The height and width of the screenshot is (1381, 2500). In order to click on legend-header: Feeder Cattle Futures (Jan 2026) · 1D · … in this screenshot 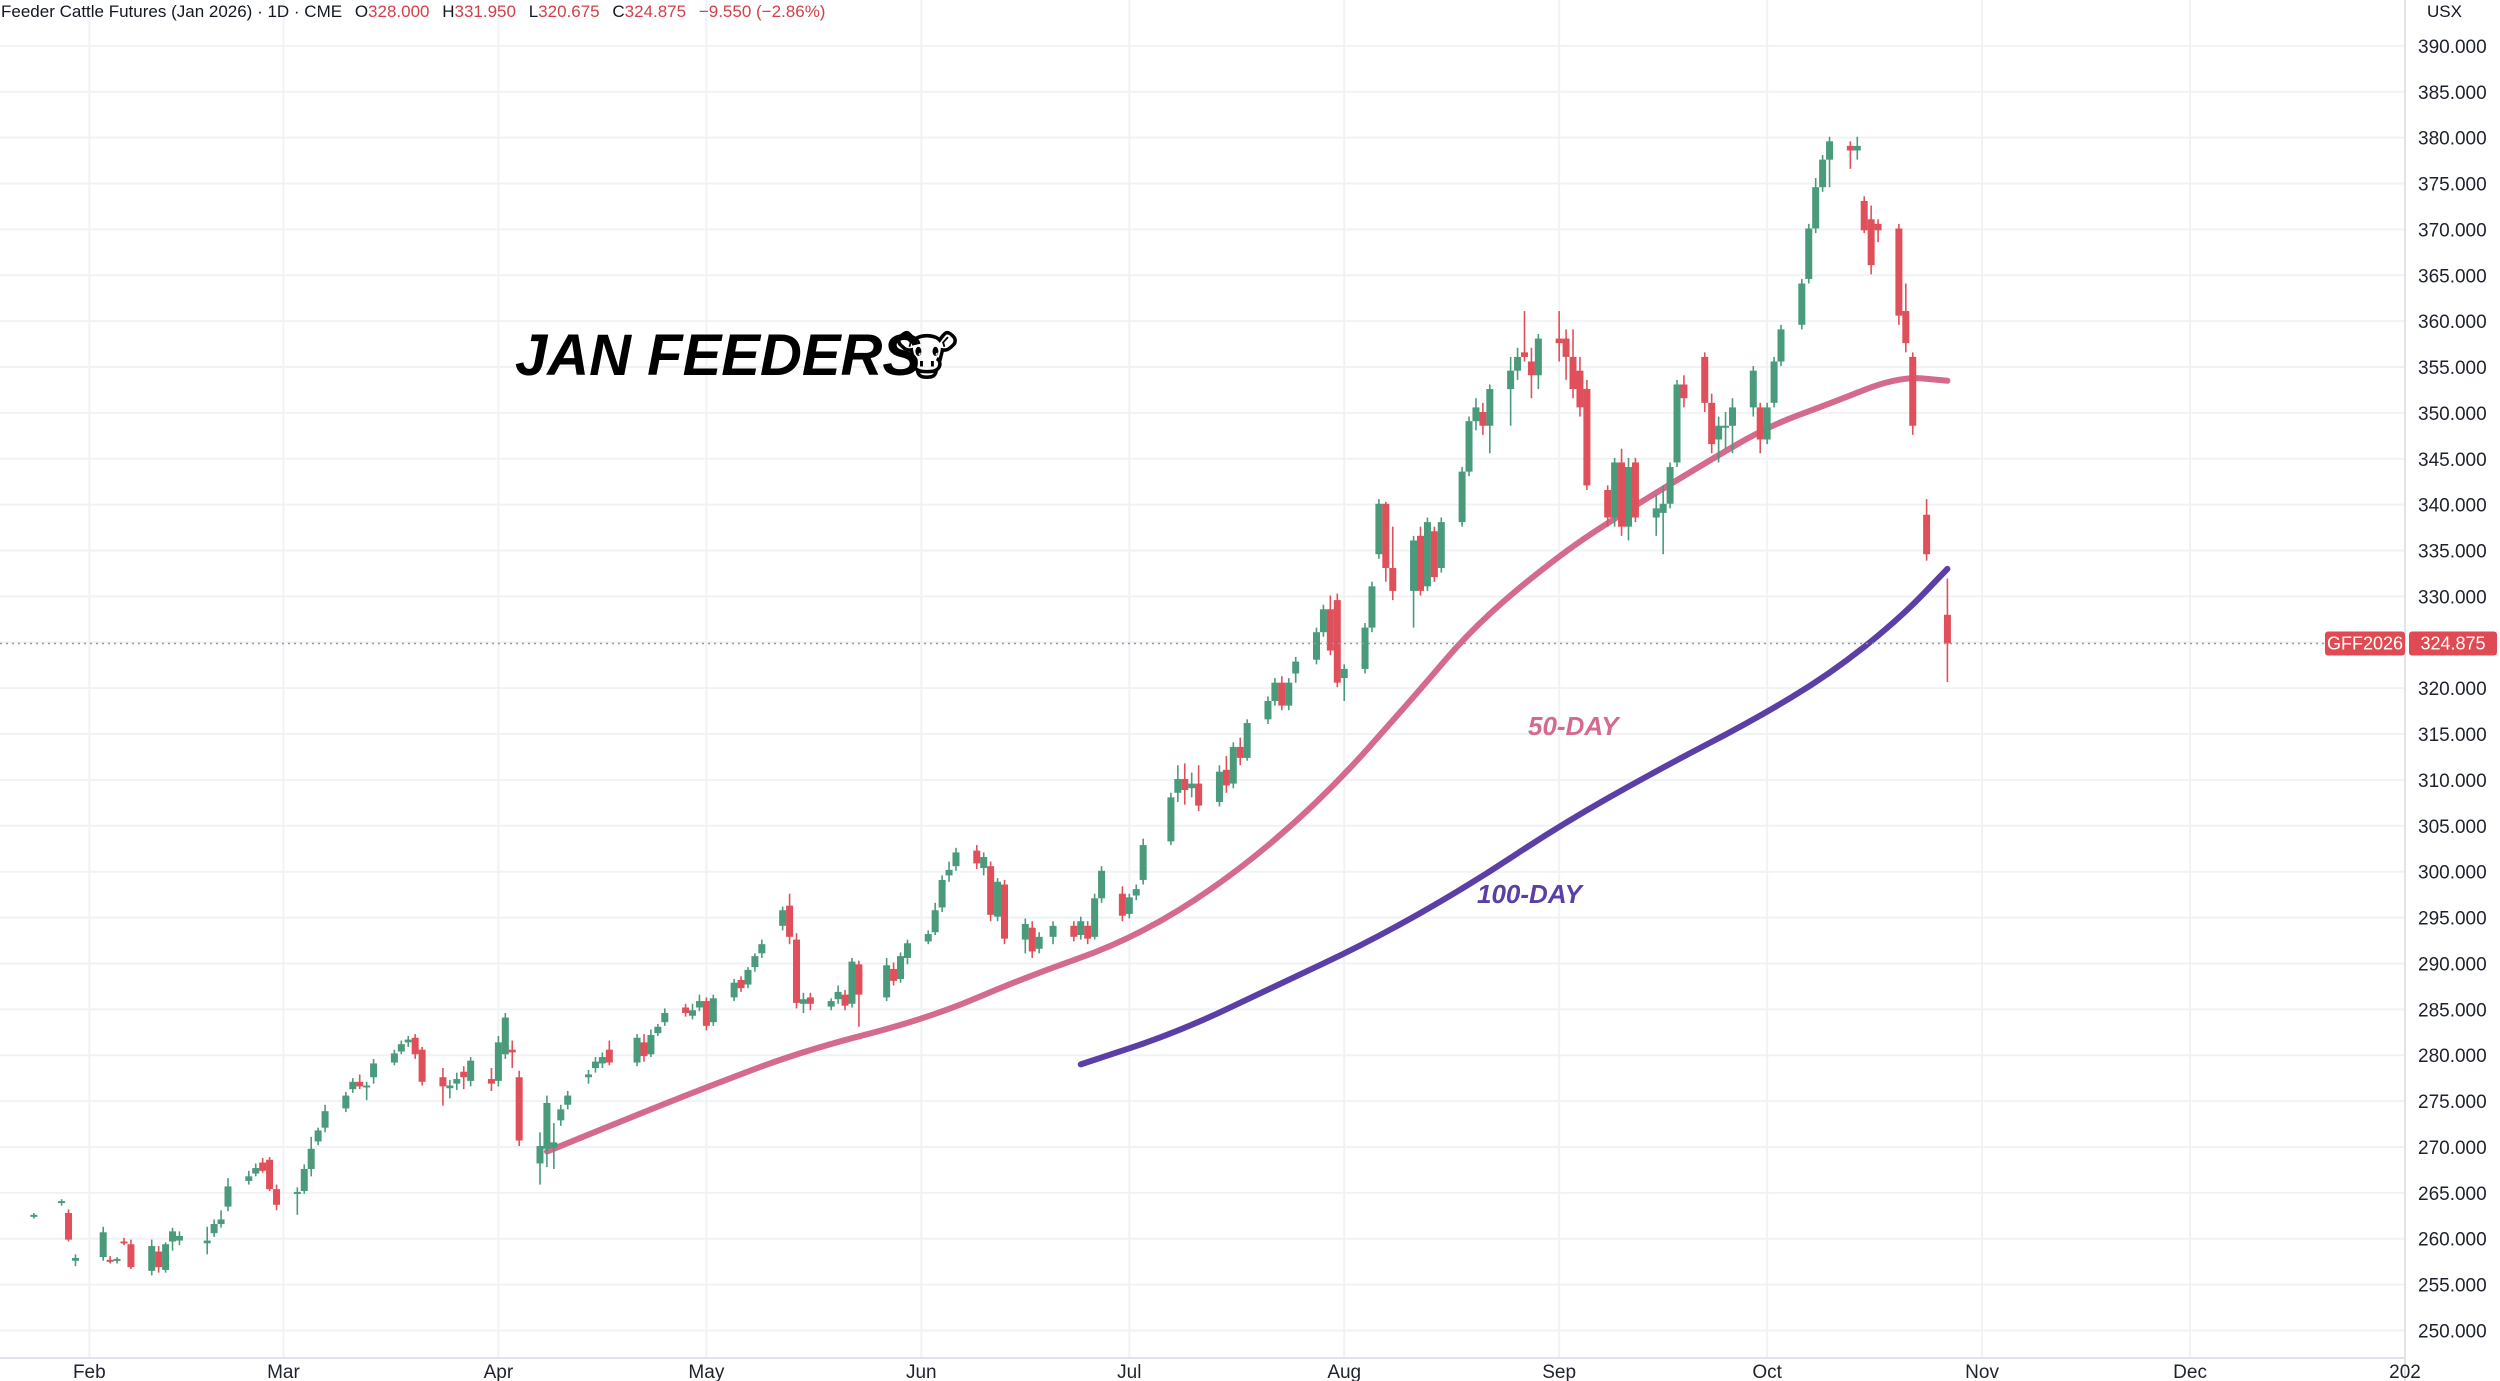, I will do `click(413, 11)`.